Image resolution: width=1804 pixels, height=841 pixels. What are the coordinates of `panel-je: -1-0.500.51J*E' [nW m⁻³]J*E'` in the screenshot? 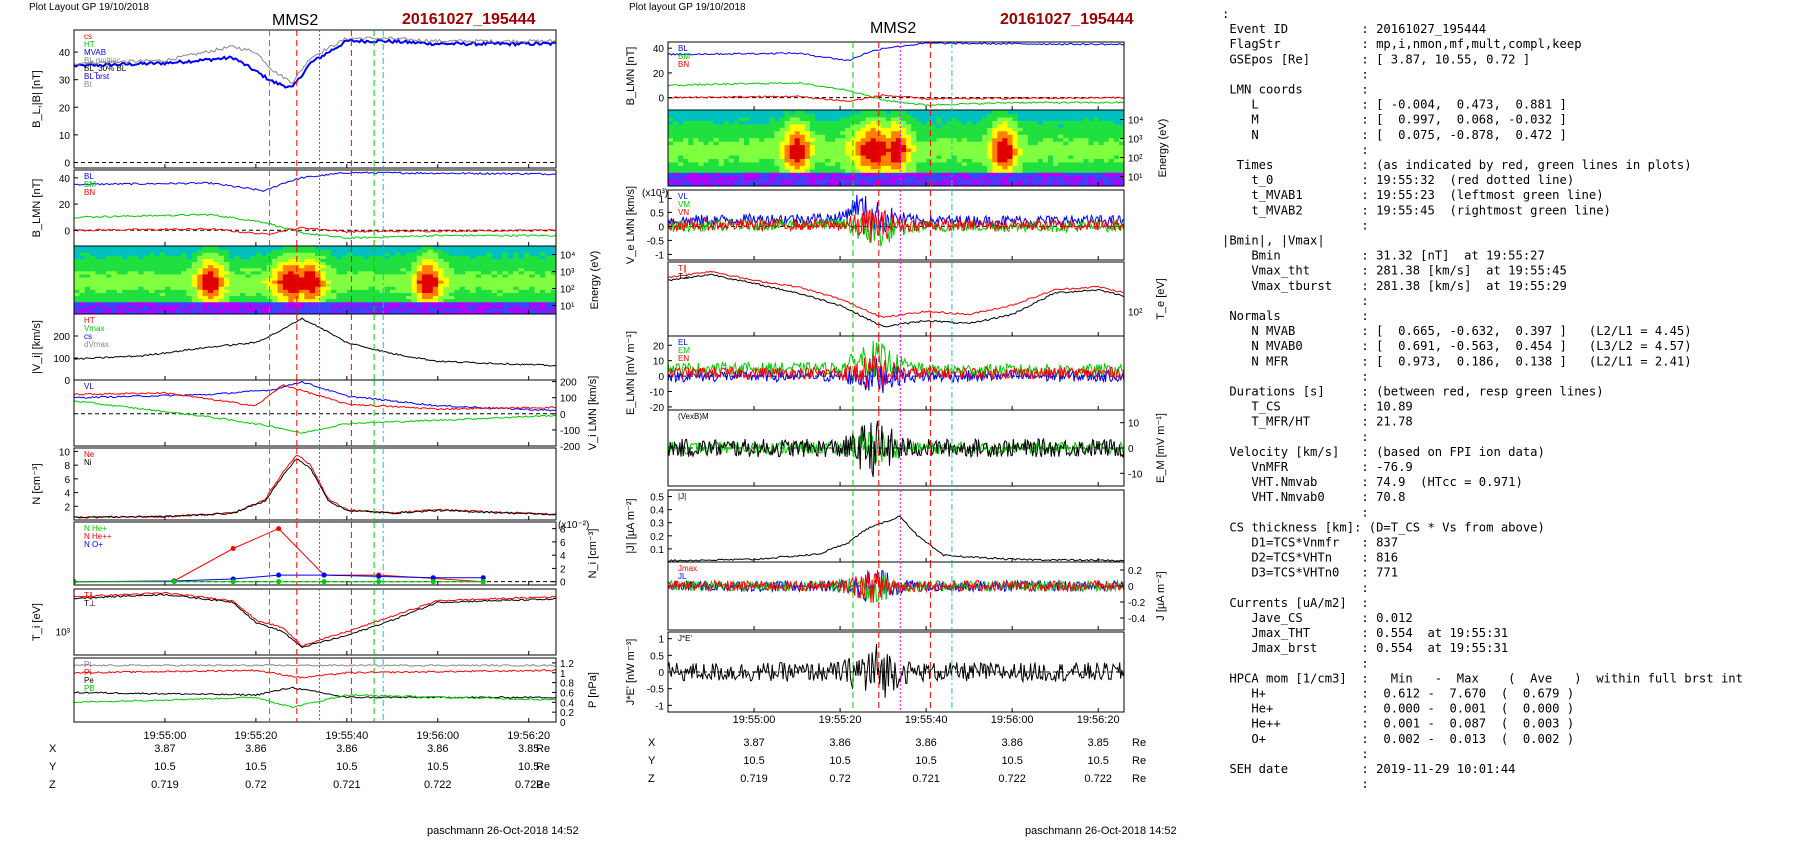 It's located at (875, 672).